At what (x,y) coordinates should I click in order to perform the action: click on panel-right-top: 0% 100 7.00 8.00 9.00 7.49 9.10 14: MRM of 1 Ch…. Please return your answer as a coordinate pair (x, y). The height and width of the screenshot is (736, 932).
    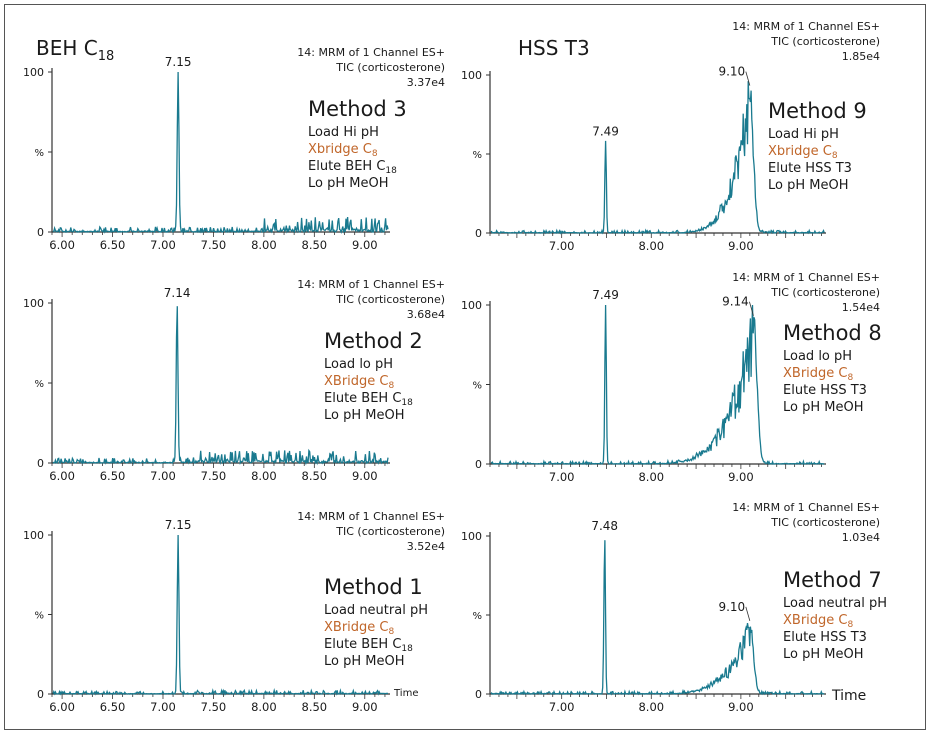
    Looking at the image, I should click on (670, 136).